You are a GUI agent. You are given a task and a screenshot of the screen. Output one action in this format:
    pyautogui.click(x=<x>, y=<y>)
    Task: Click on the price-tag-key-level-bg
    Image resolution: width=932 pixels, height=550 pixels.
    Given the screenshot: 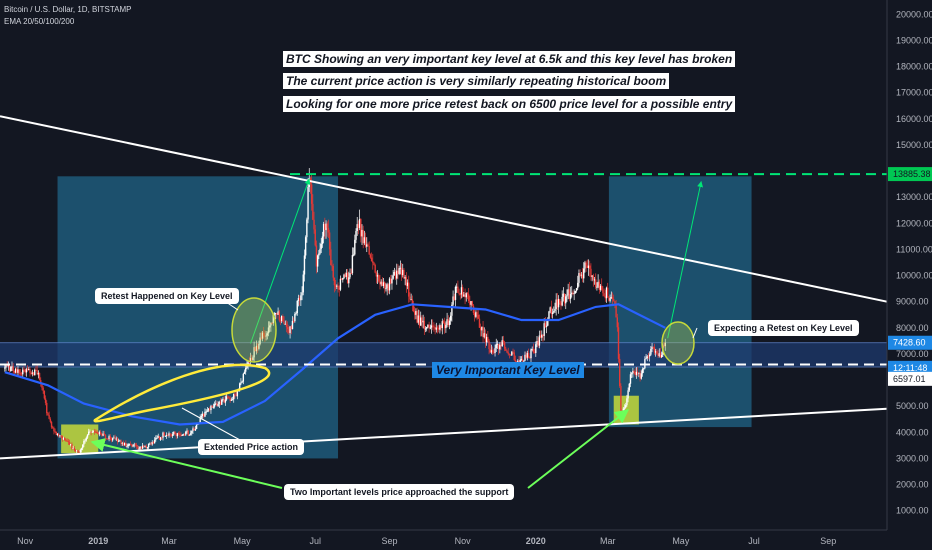 What is the action you would take?
    pyautogui.click(x=910, y=378)
    